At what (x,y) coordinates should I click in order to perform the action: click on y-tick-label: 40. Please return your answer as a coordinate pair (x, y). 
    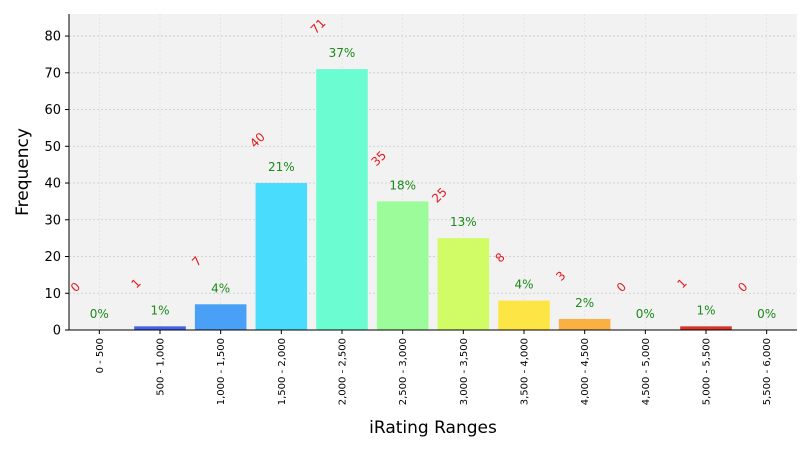
    Looking at the image, I should click on (52, 184).